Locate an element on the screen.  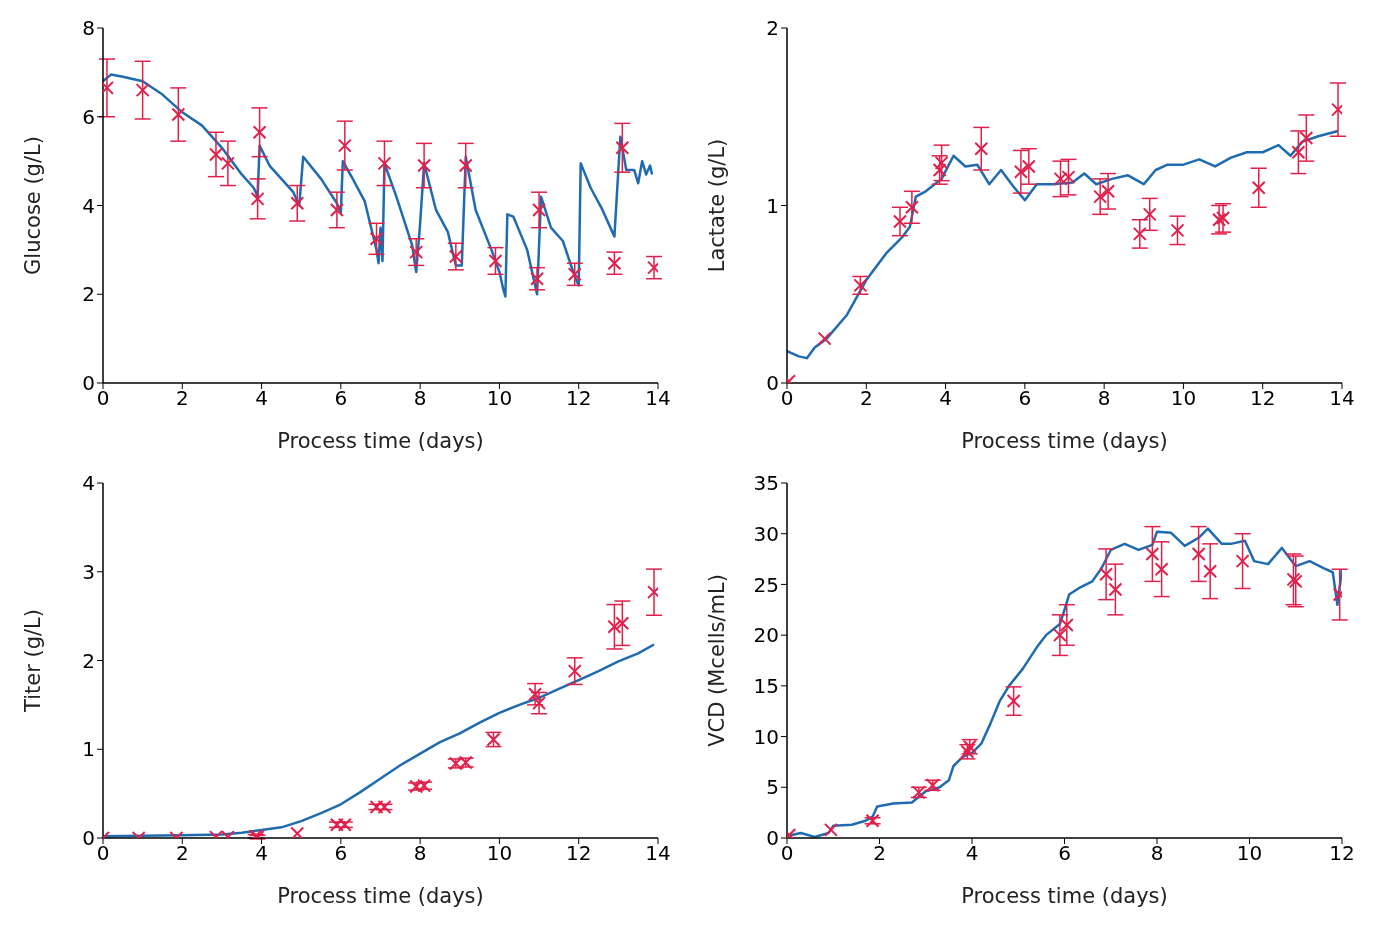
y-tick-label: 10 is located at coordinates (766, 736).